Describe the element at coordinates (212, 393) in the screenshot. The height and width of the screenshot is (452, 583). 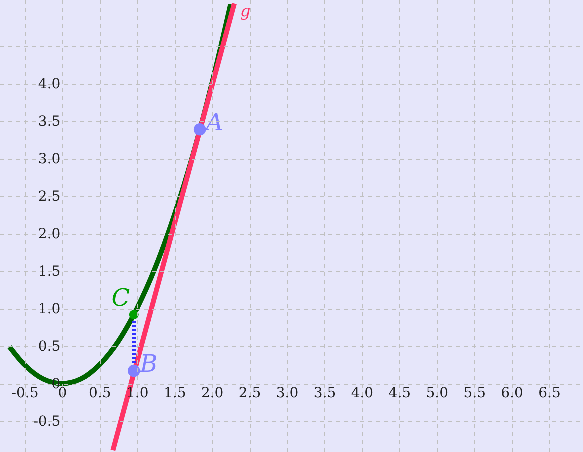
I see `x-tick-label: 2.0` at that location.